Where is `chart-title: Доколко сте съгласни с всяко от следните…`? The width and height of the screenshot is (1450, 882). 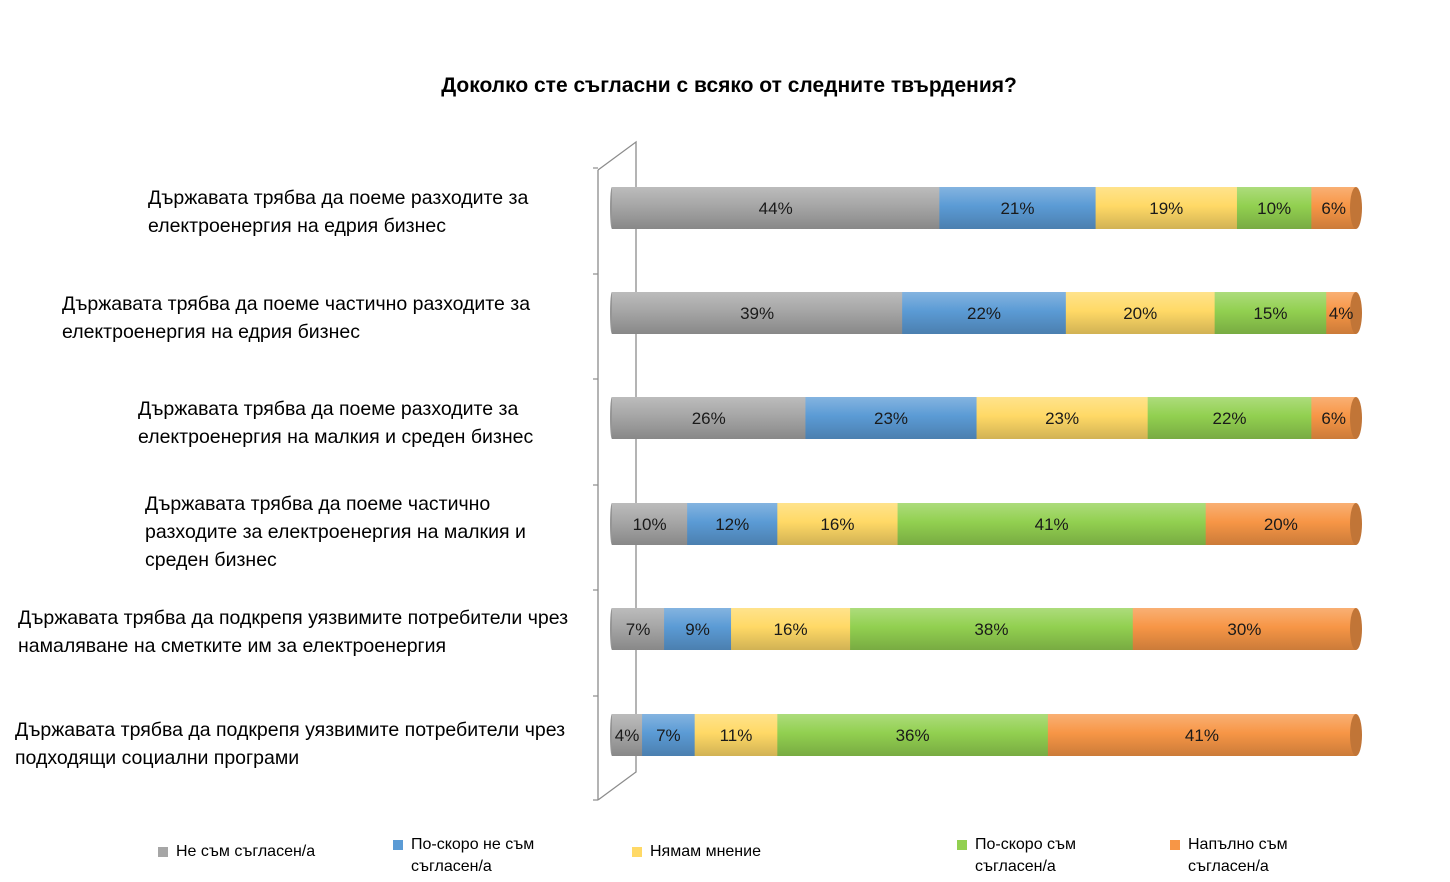
chart-title: Доколко сте съгласни с всяко от следните… is located at coordinates (729, 85).